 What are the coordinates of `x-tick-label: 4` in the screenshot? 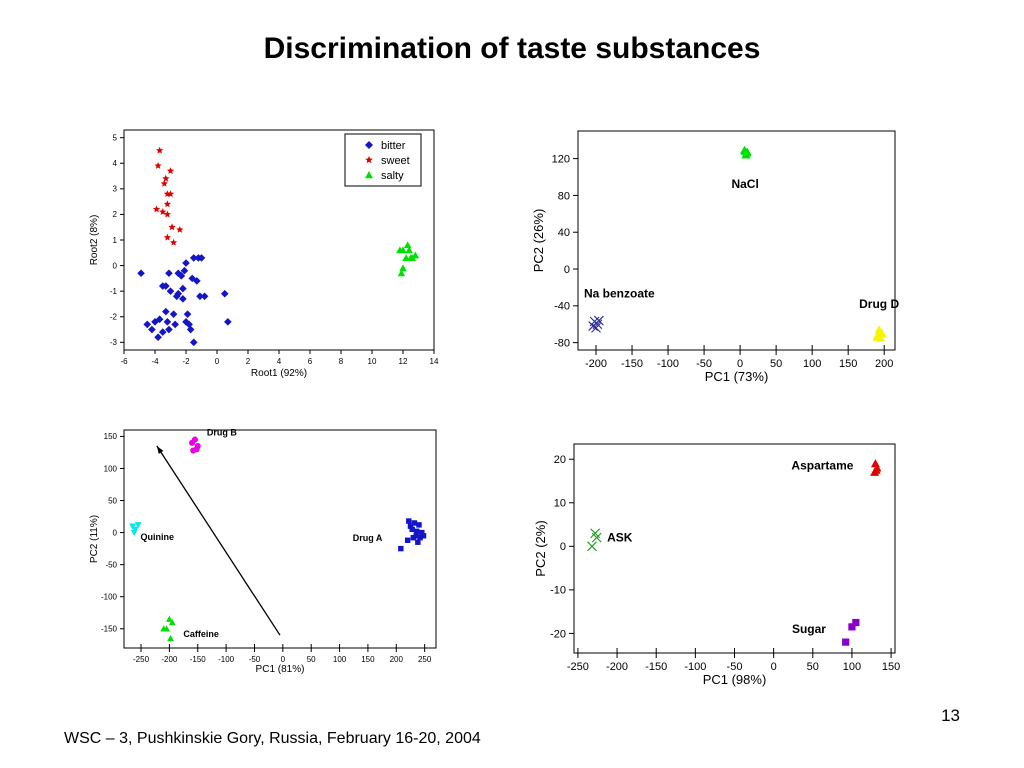 It's located at (279, 361).